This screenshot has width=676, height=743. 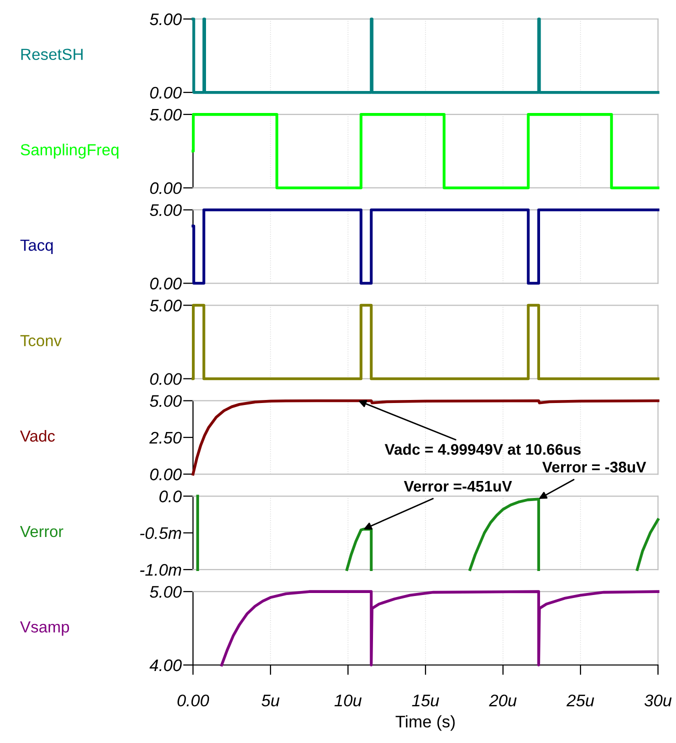 What do you see at coordinates (271, 700) in the screenshot?
I see `x-tick-label: 5u` at bounding box center [271, 700].